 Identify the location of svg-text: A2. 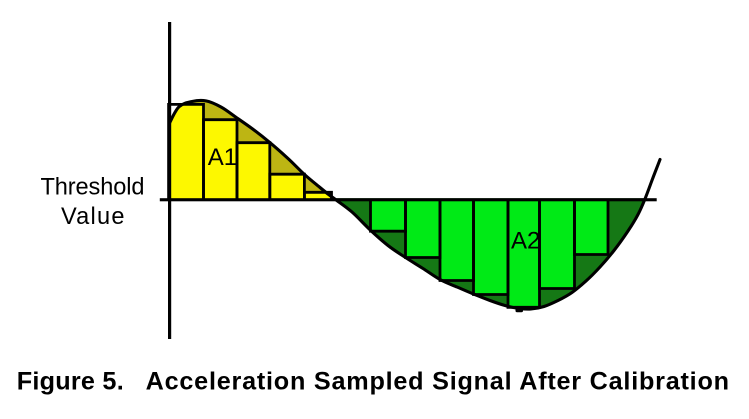
(525, 240).